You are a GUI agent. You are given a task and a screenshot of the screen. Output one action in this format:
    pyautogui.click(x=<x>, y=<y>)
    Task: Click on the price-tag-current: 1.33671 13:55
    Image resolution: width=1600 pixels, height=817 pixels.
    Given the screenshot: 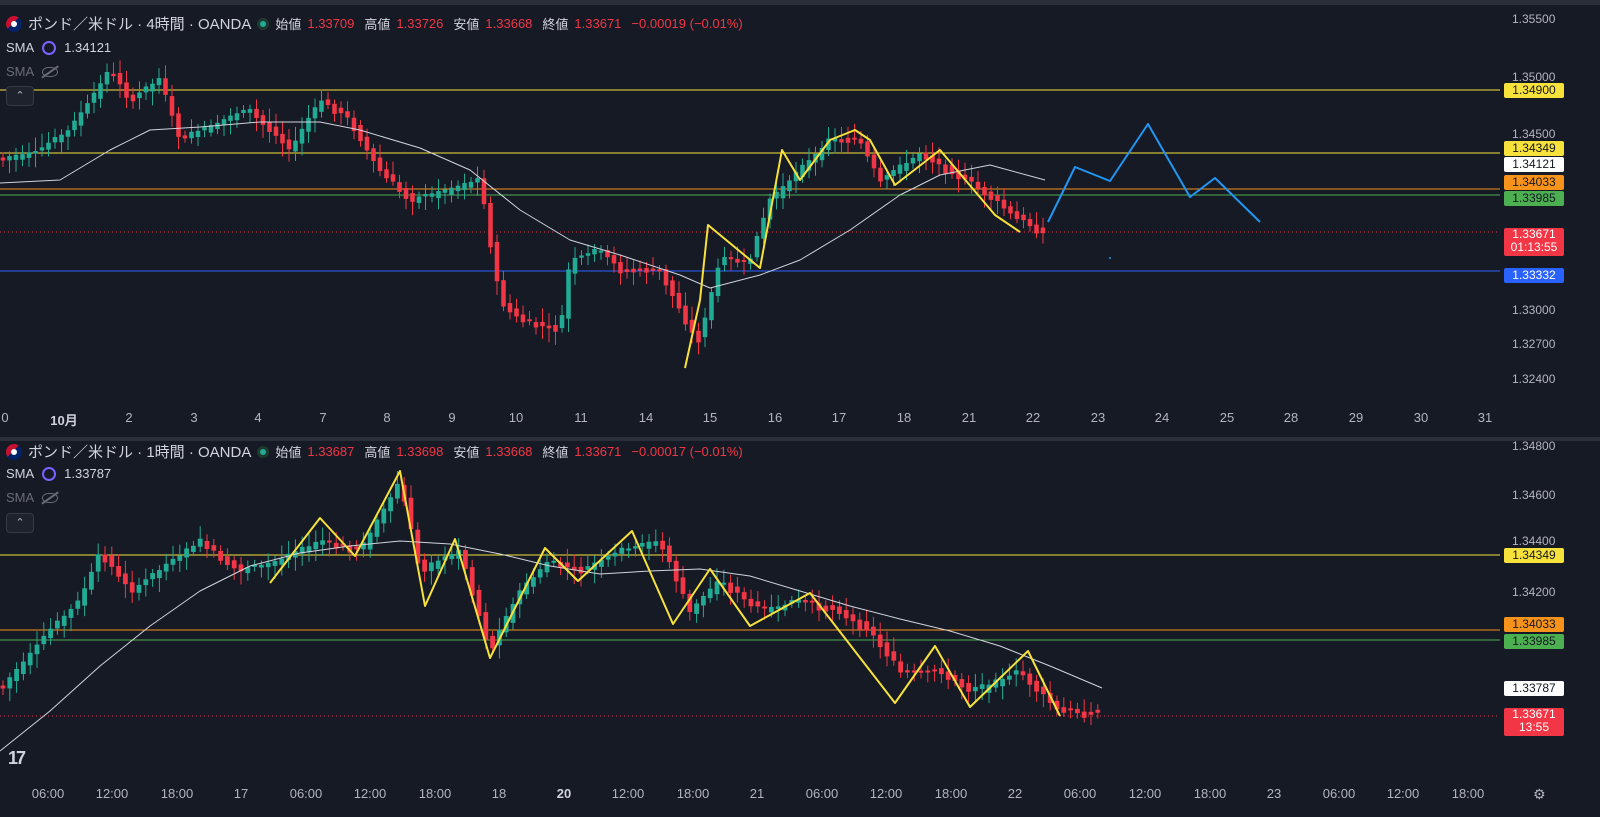 What is the action you would take?
    pyautogui.click(x=1534, y=722)
    